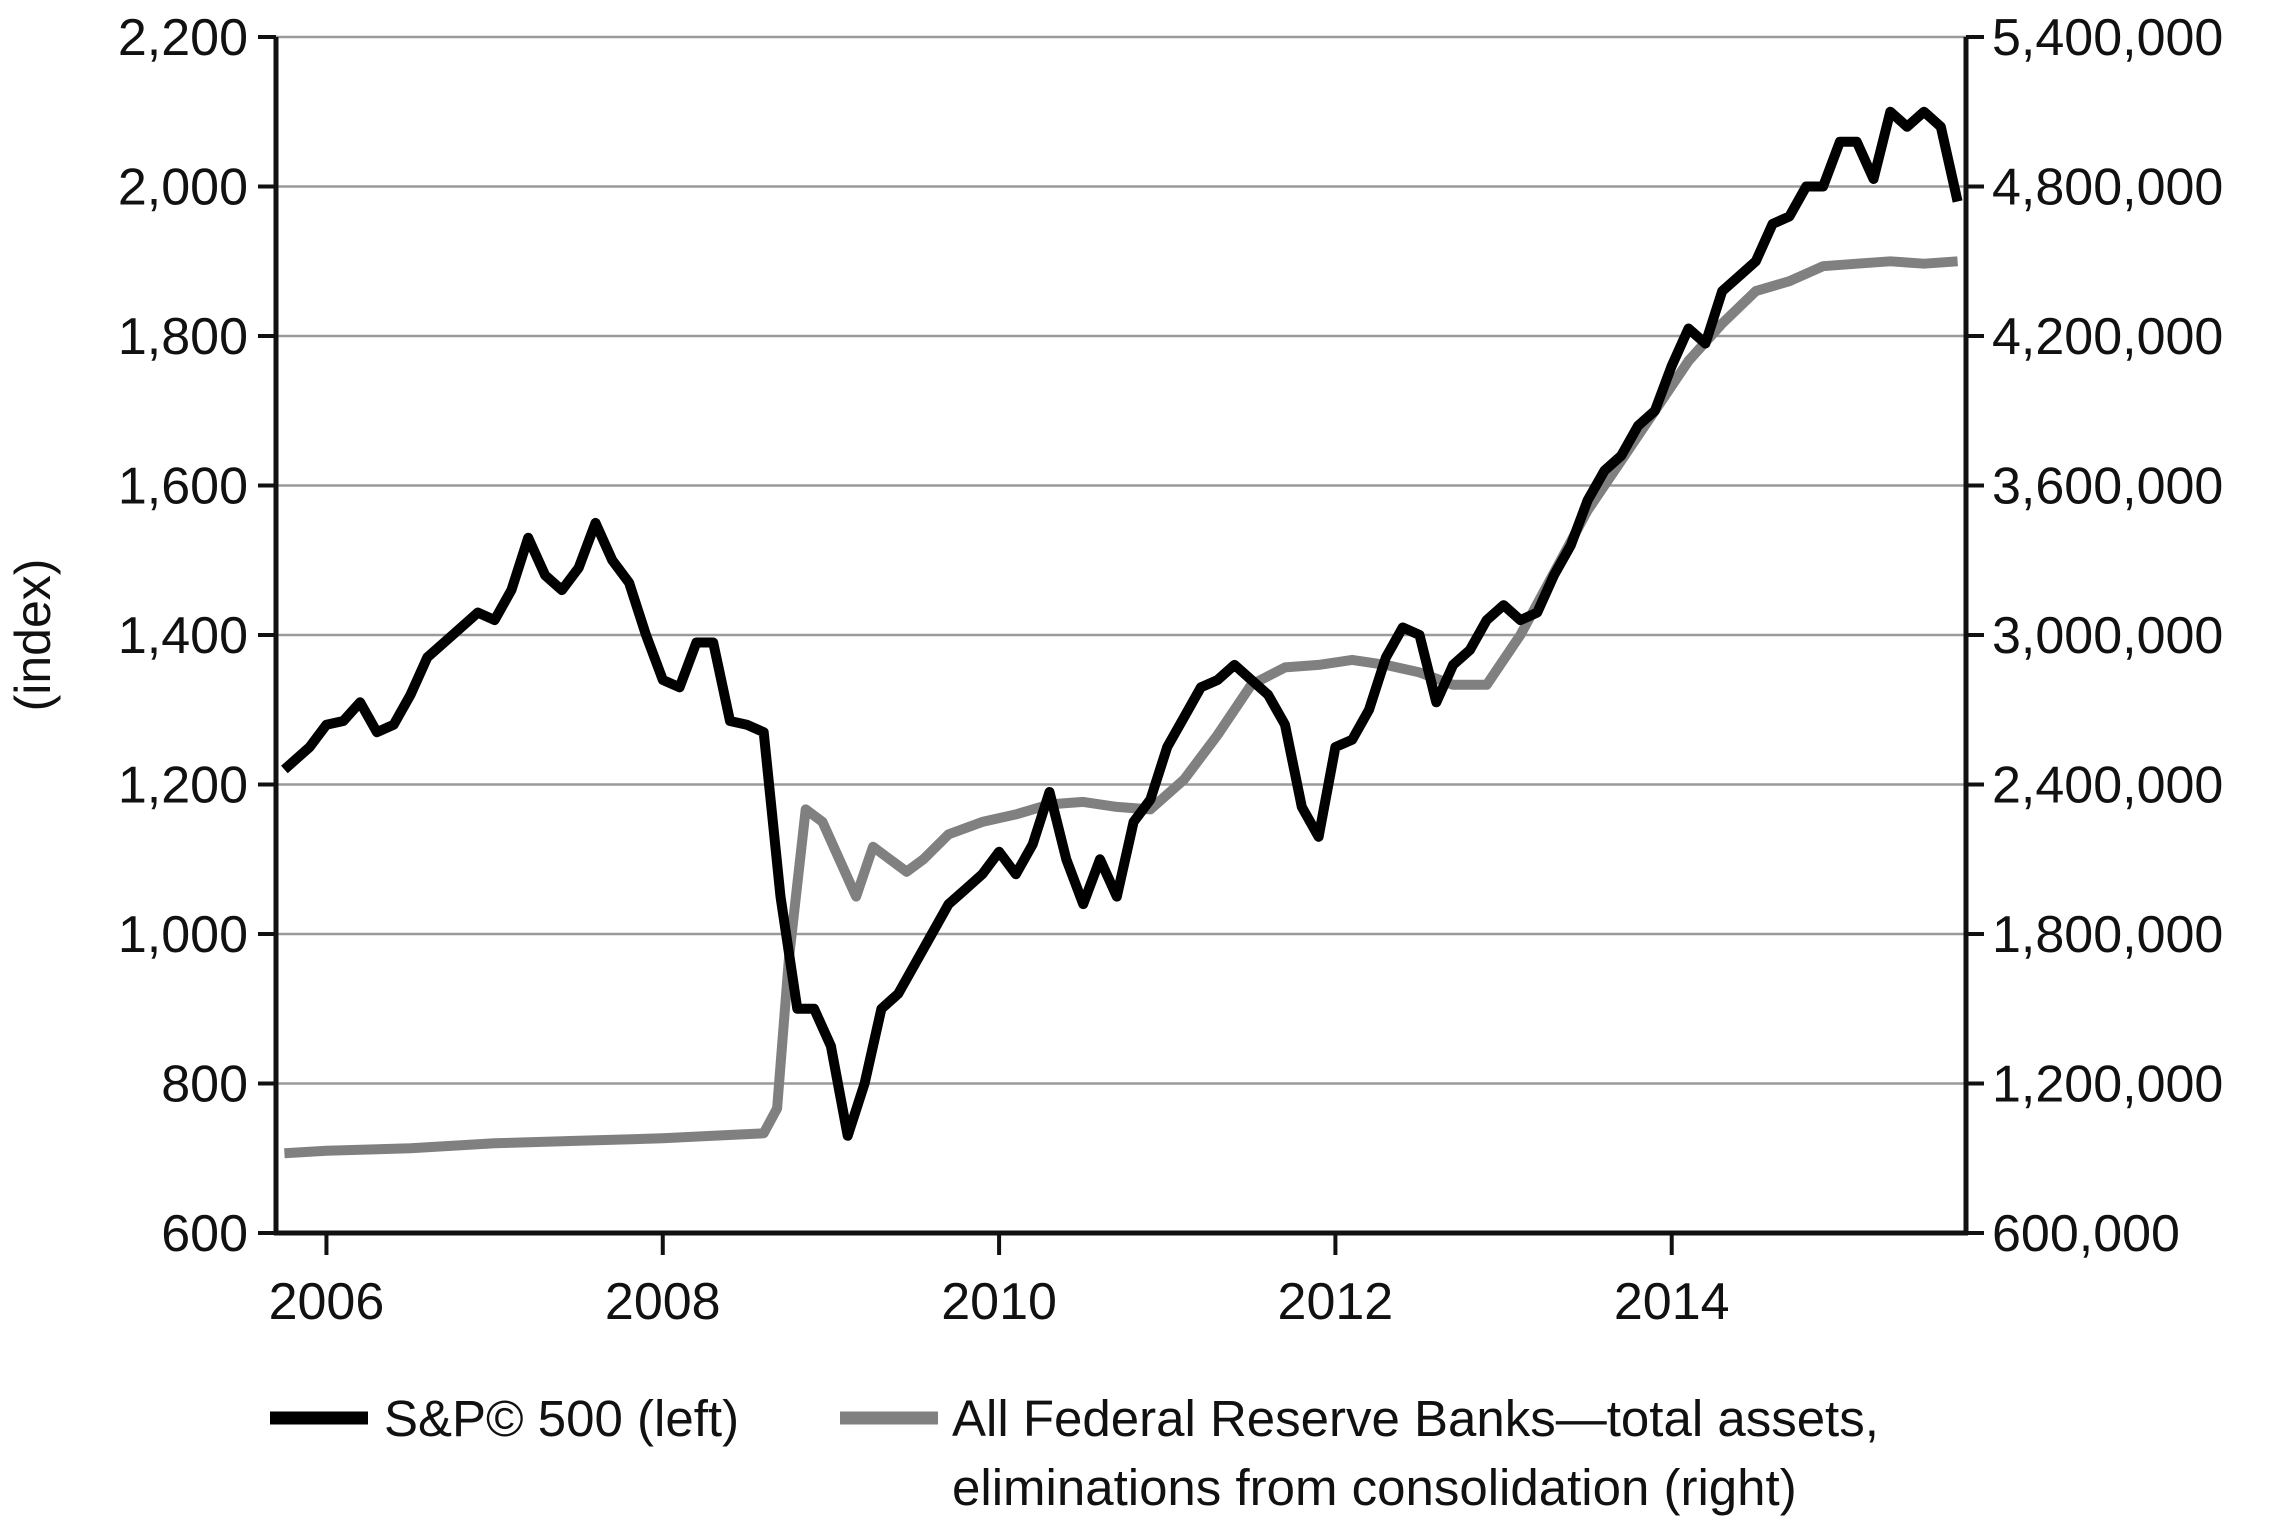 The width and height of the screenshot is (2289, 1528). I want to click on left-y-tick-label: 1,200, so click(183, 786).